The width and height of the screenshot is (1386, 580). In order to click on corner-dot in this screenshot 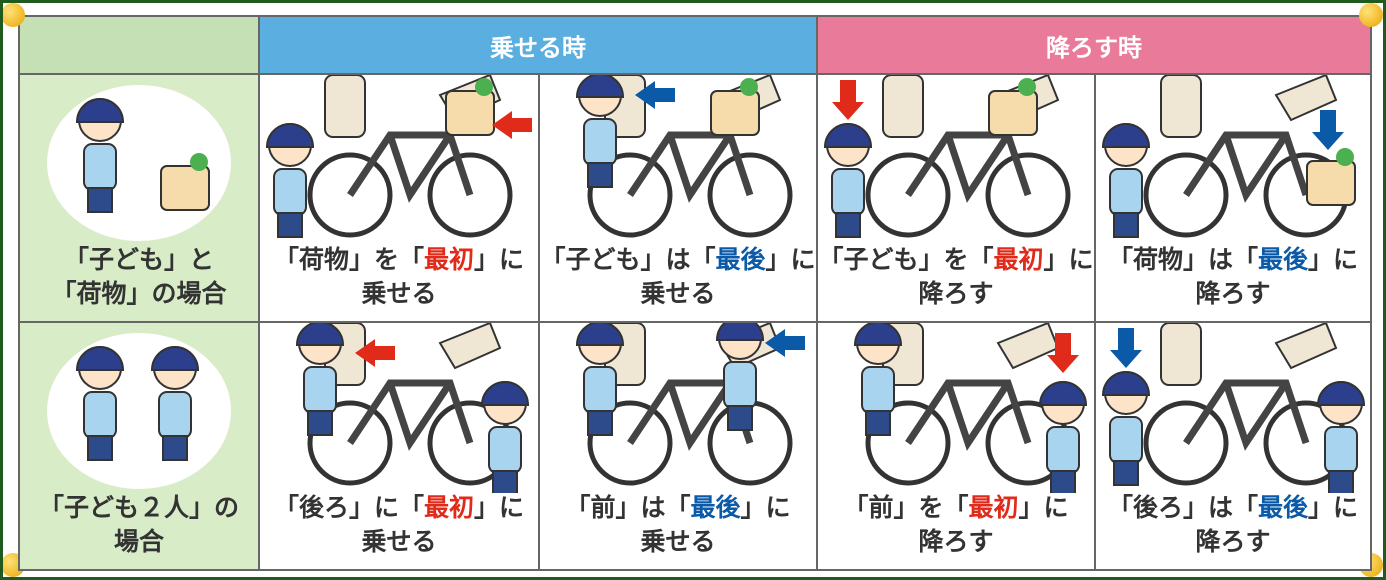, I will do `click(1371, 15)`.